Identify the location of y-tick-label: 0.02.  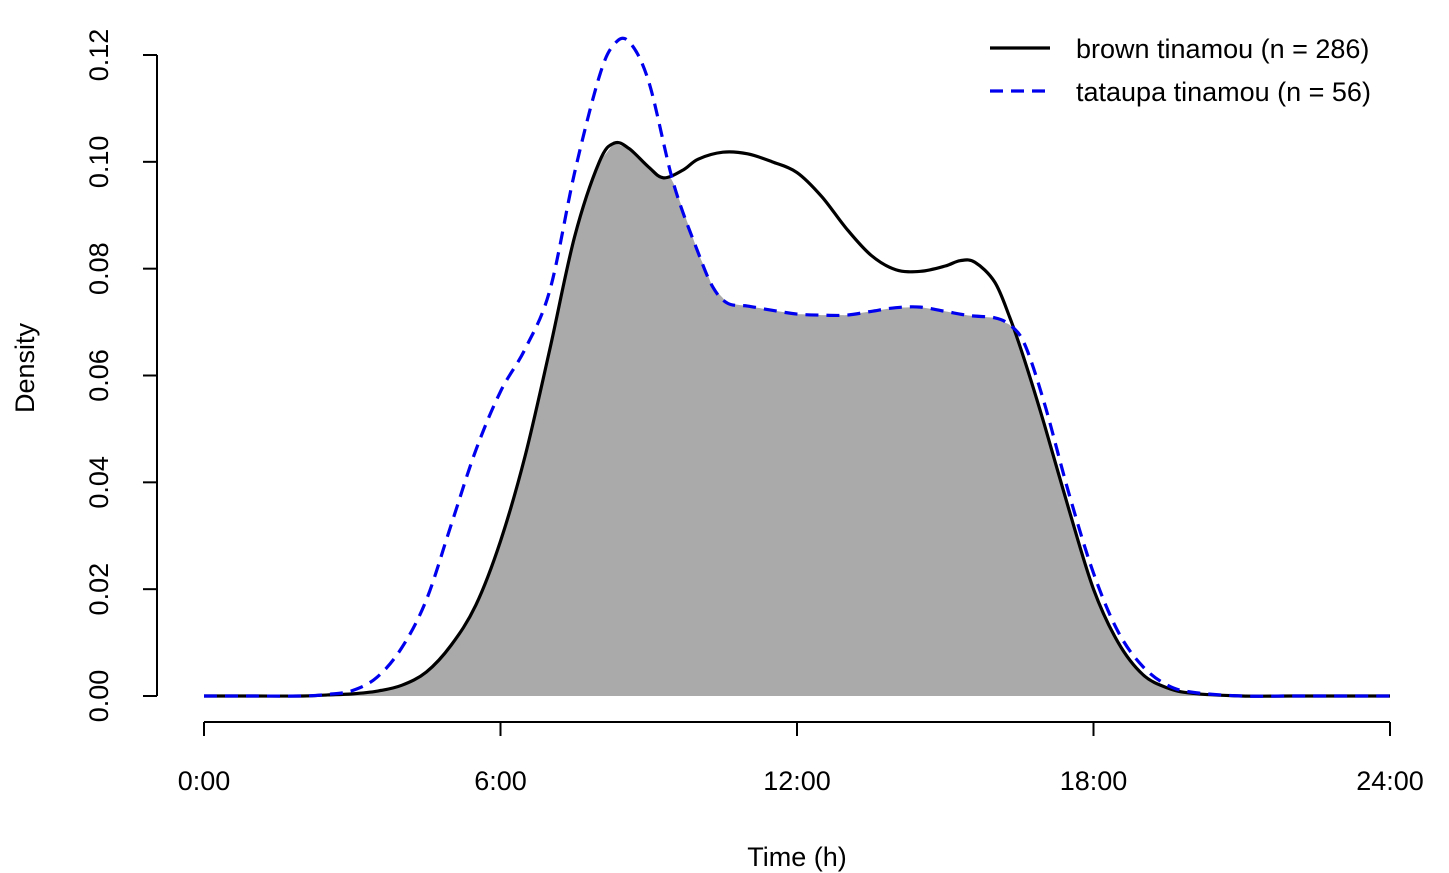
(99, 589).